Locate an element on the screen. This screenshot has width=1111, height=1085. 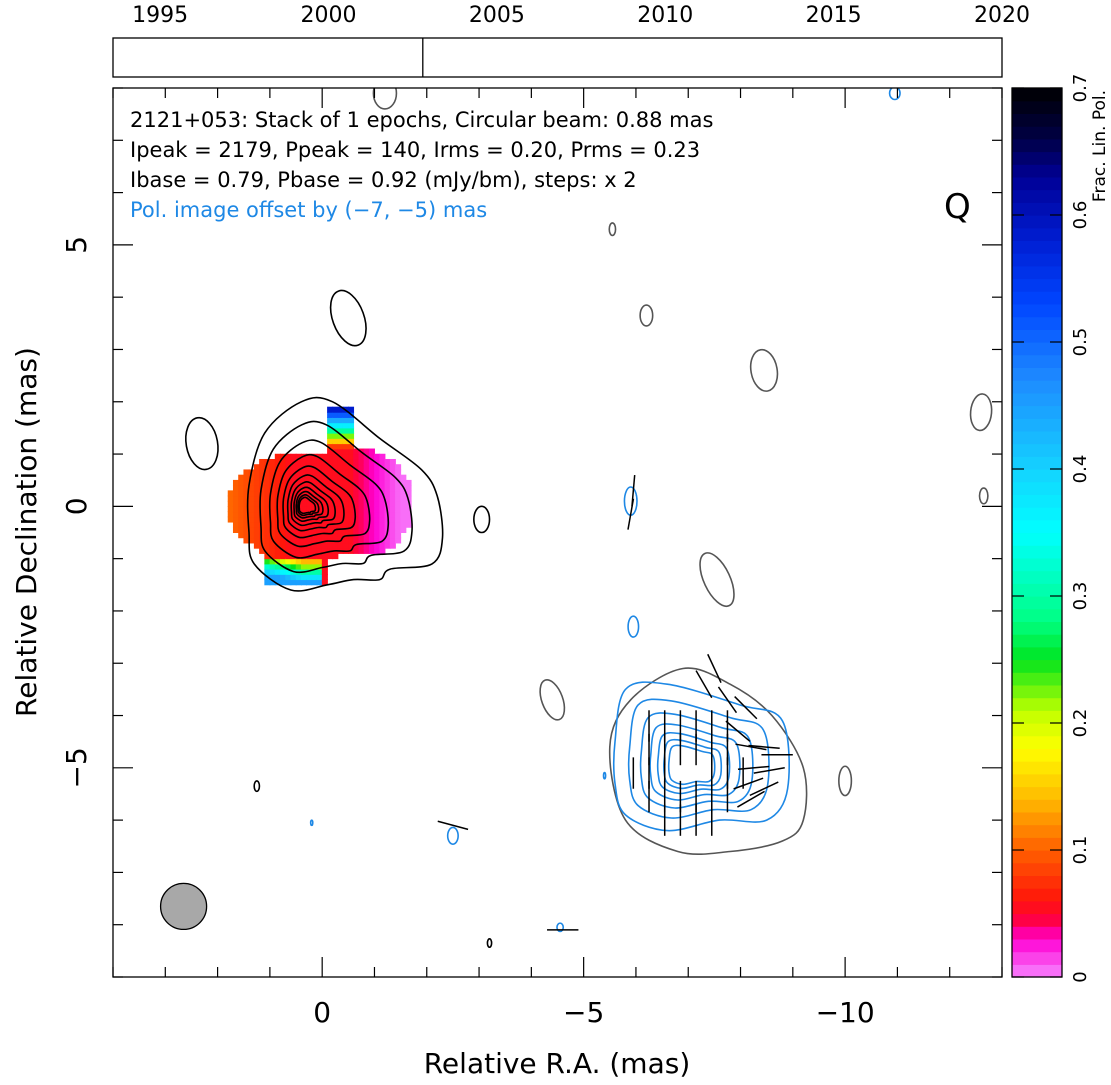
y-tick-label: −5 is located at coordinates (76, 767).